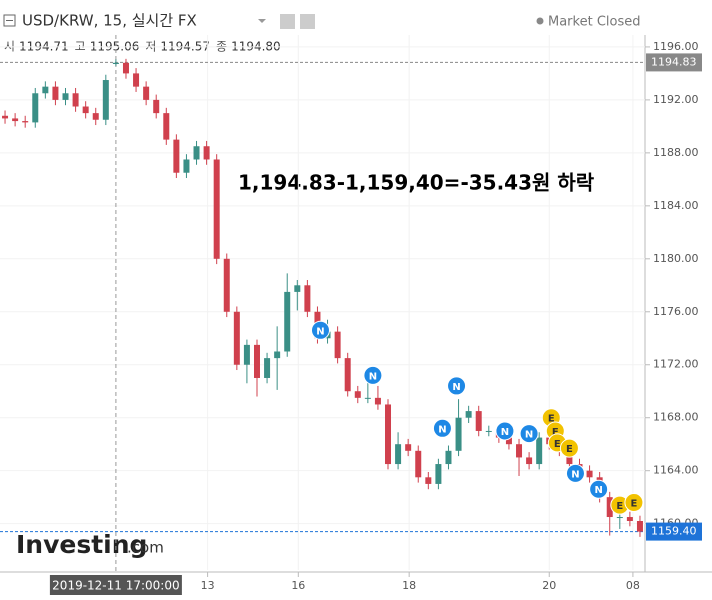 The height and width of the screenshot is (600, 712). Describe the element at coordinates (676, 152) in the screenshot. I see `y-tick-label: 1188.00` at that location.